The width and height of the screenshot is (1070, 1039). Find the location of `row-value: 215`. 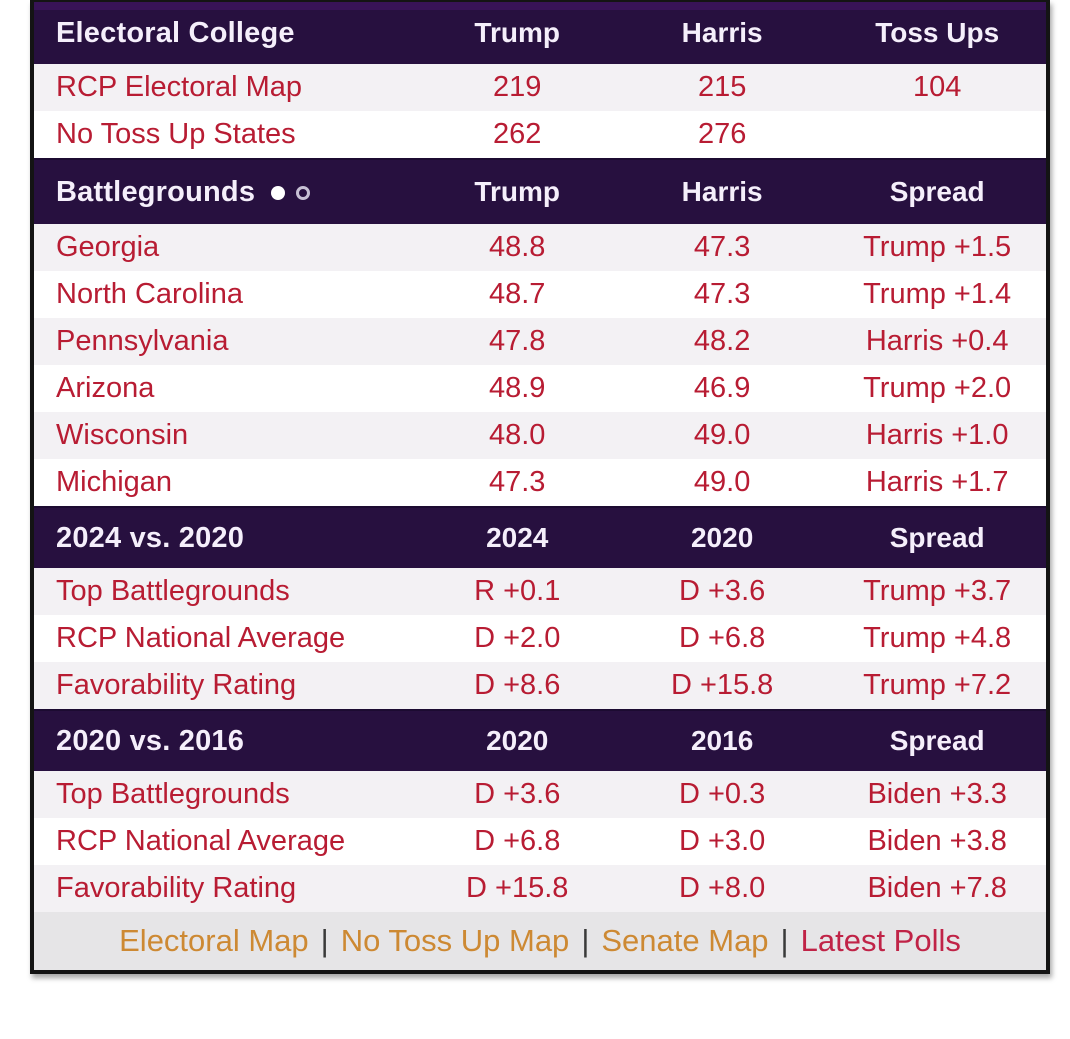

row-value: 215 is located at coordinates (722, 87).